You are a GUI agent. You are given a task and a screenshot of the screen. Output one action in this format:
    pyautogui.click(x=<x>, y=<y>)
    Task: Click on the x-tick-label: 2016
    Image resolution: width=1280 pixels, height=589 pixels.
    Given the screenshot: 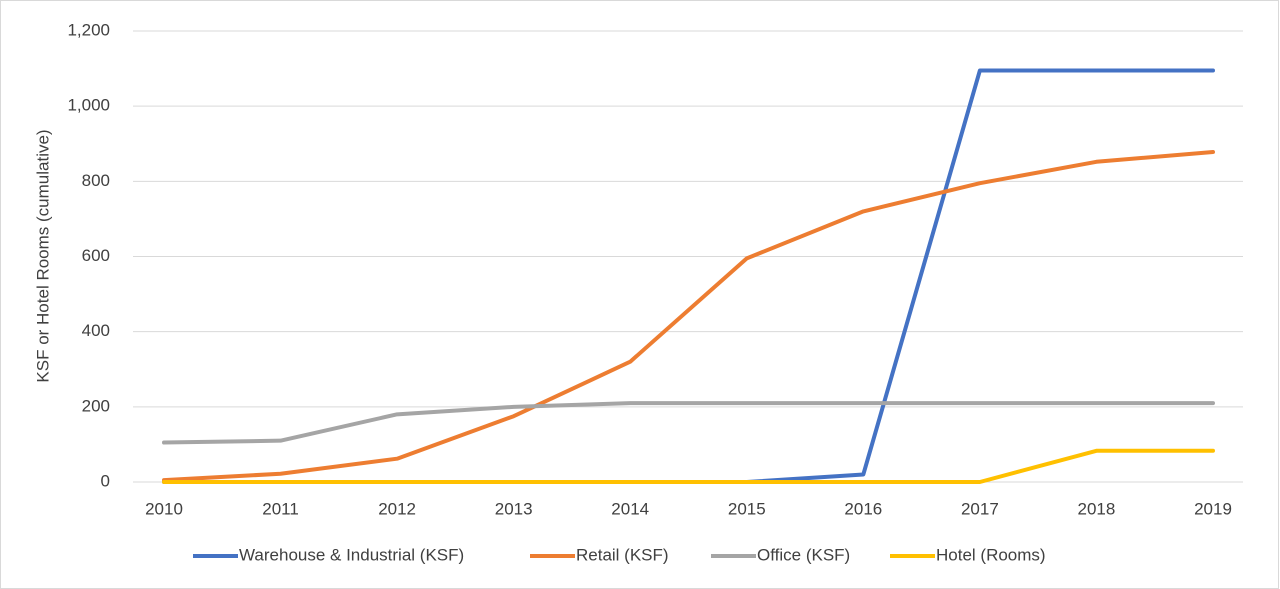 What is the action you would take?
    pyautogui.click(x=863, y=508)
    